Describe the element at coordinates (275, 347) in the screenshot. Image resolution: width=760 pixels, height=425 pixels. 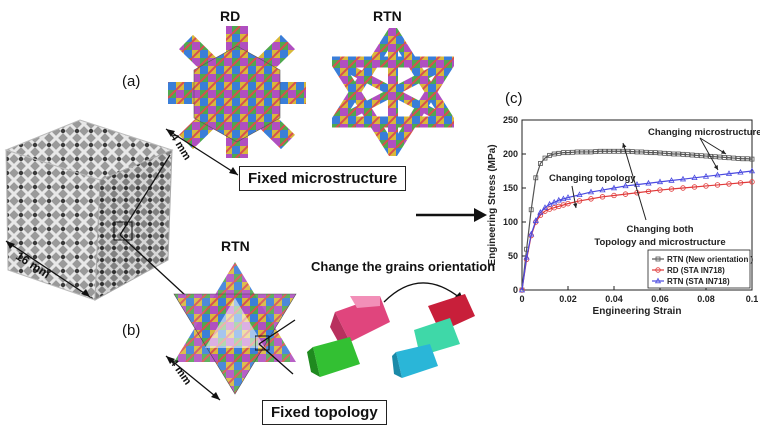
I see `callout-lines-grain` at that location.